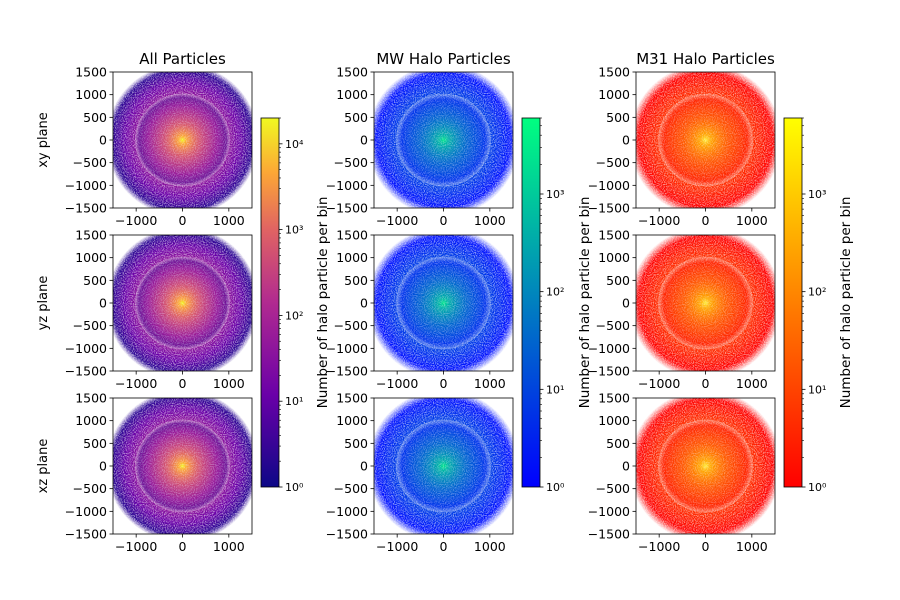  I want to click on panel-title: MW Halo Particles, so click(443, 59).